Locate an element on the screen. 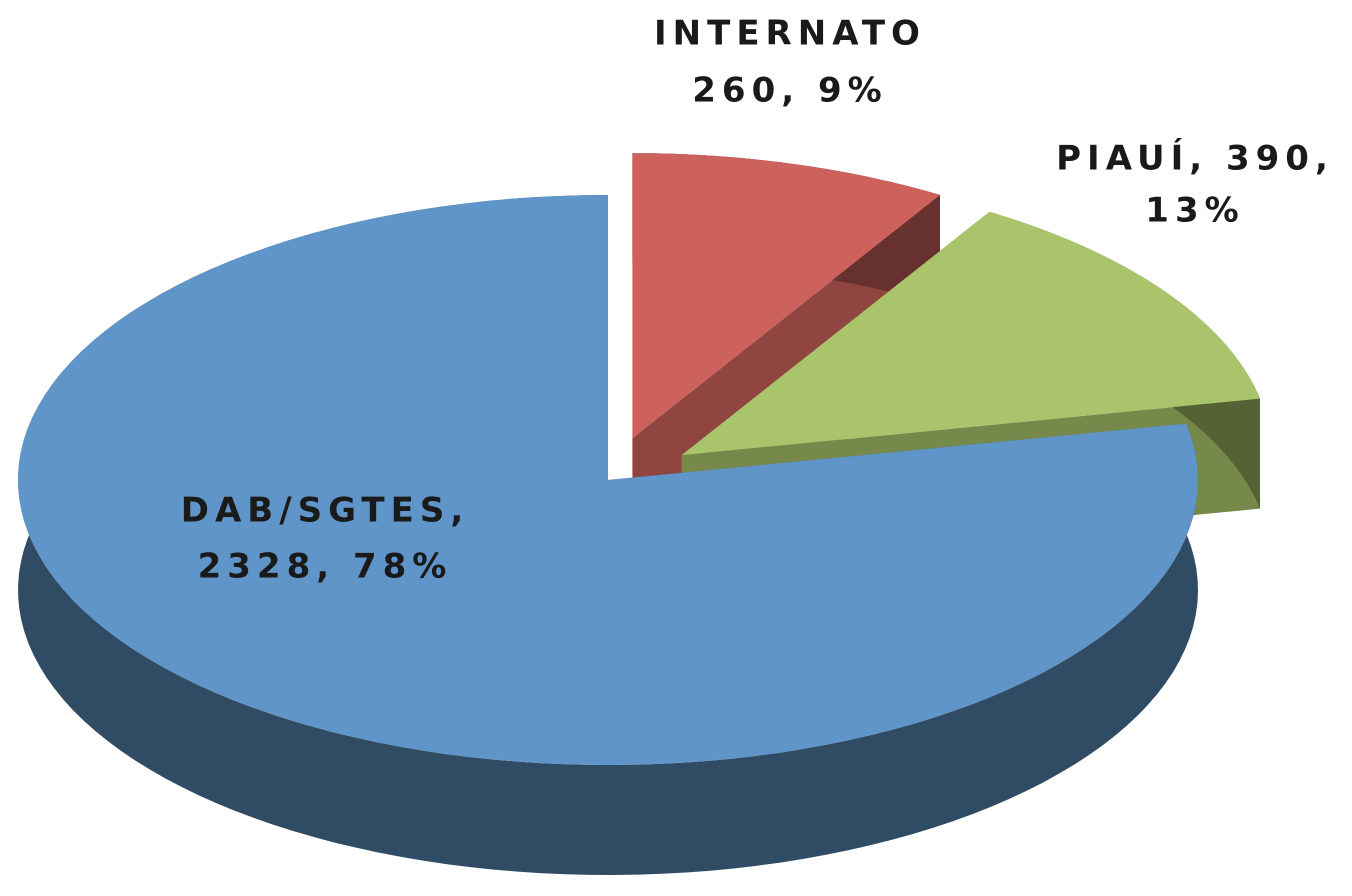 Image resolution: width=1352 pixels, height=896 pixels. data-label: DAB/SGTES, is located at coordinates (325, 511).